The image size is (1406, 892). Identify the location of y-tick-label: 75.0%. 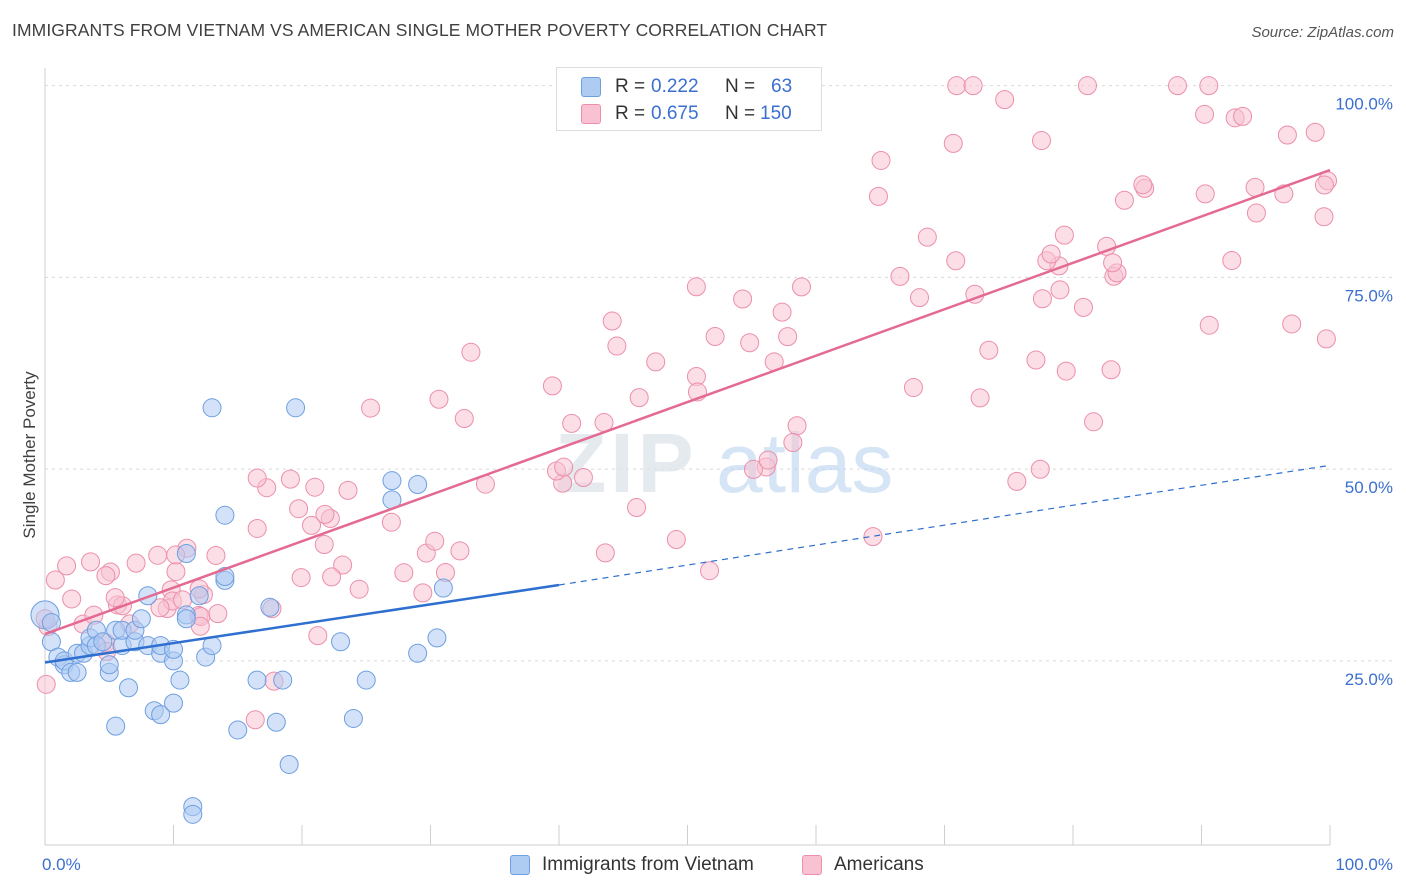
(1369, 295).